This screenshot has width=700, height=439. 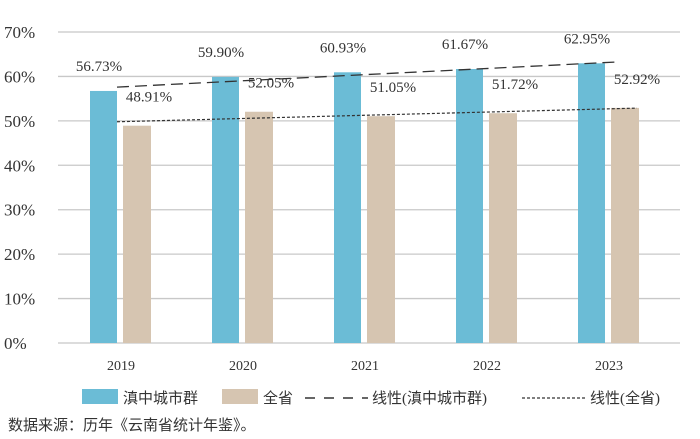 I want to click on x-tick-label: 2022, so click(x=487, y=366).